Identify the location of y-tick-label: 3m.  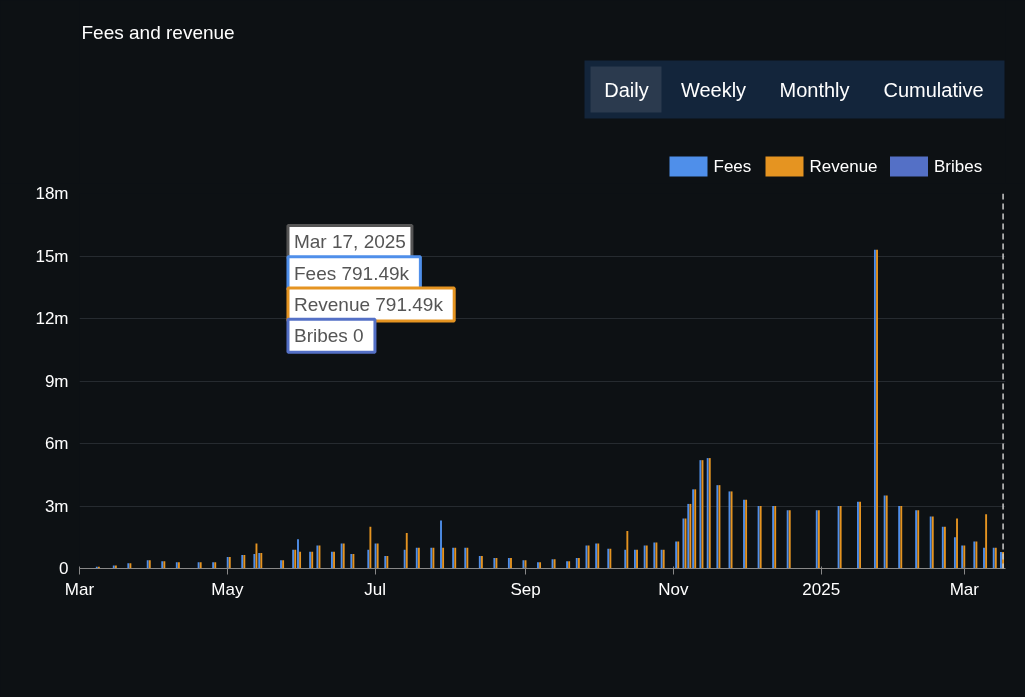
(56, 506).